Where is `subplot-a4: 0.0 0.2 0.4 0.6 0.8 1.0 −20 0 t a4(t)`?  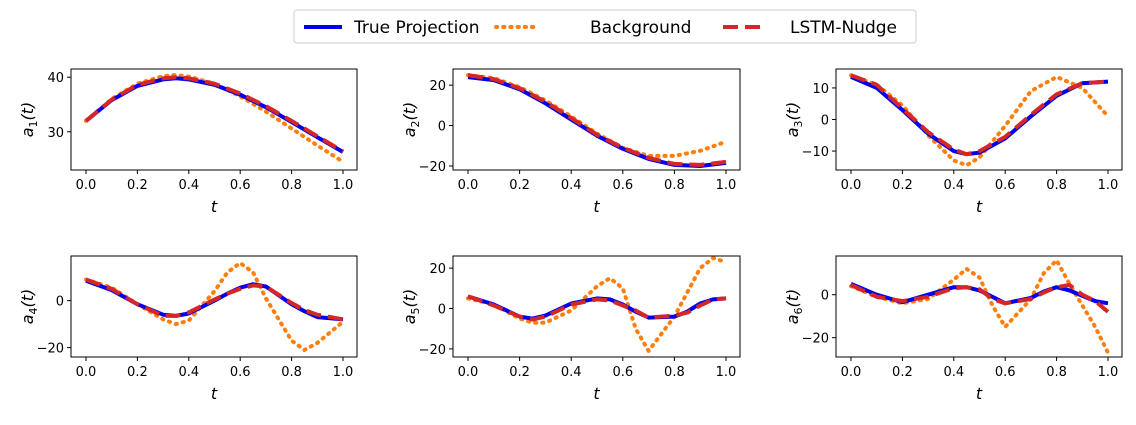
subplot-a4: 0.0 0.2 0.4 0.6 0.8 1.0 −20 0 t a4(t) is located at coordinates (188, 329).